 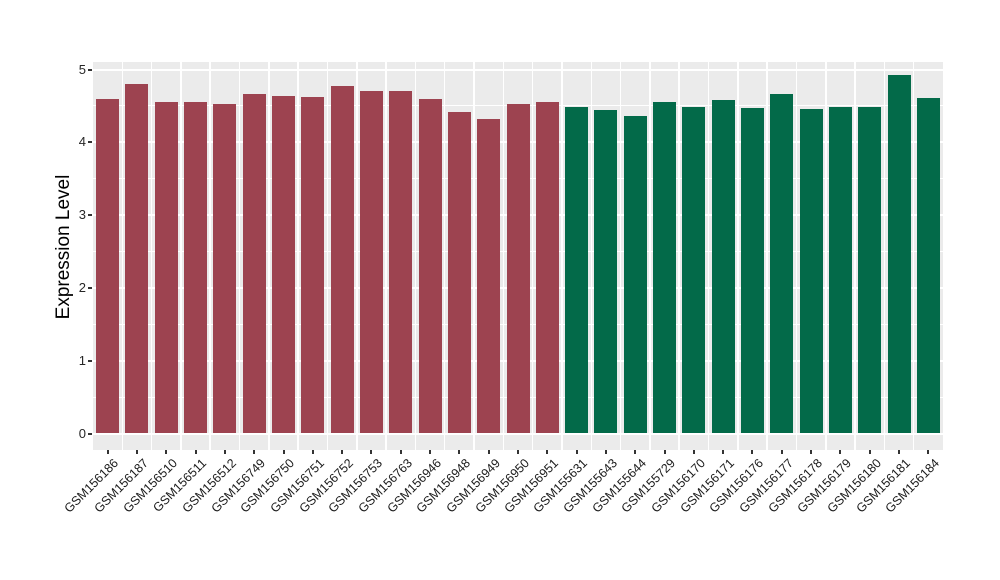 I want to click on y-tick-label: 0, so click(x=82, y=433).